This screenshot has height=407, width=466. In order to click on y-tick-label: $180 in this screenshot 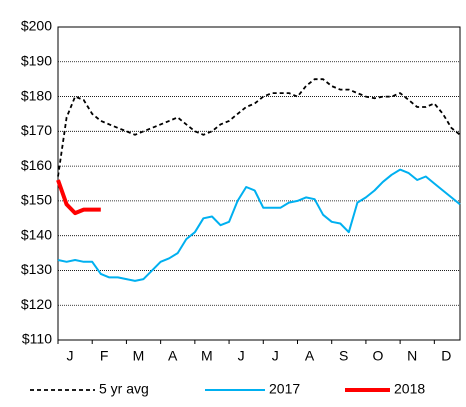, I will do `click(36, 95)`.